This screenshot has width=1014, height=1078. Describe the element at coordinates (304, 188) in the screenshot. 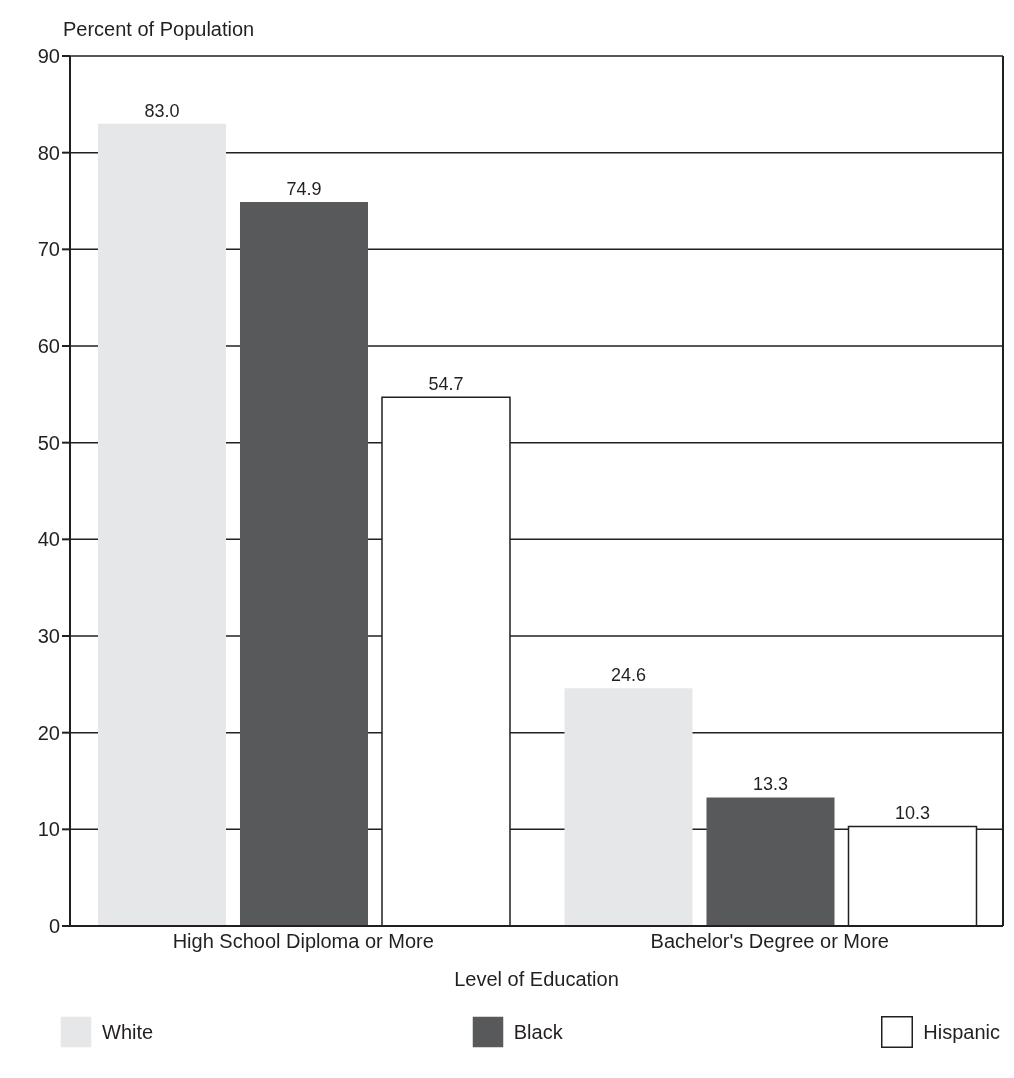

I see `data-label: 74.9` at that location.